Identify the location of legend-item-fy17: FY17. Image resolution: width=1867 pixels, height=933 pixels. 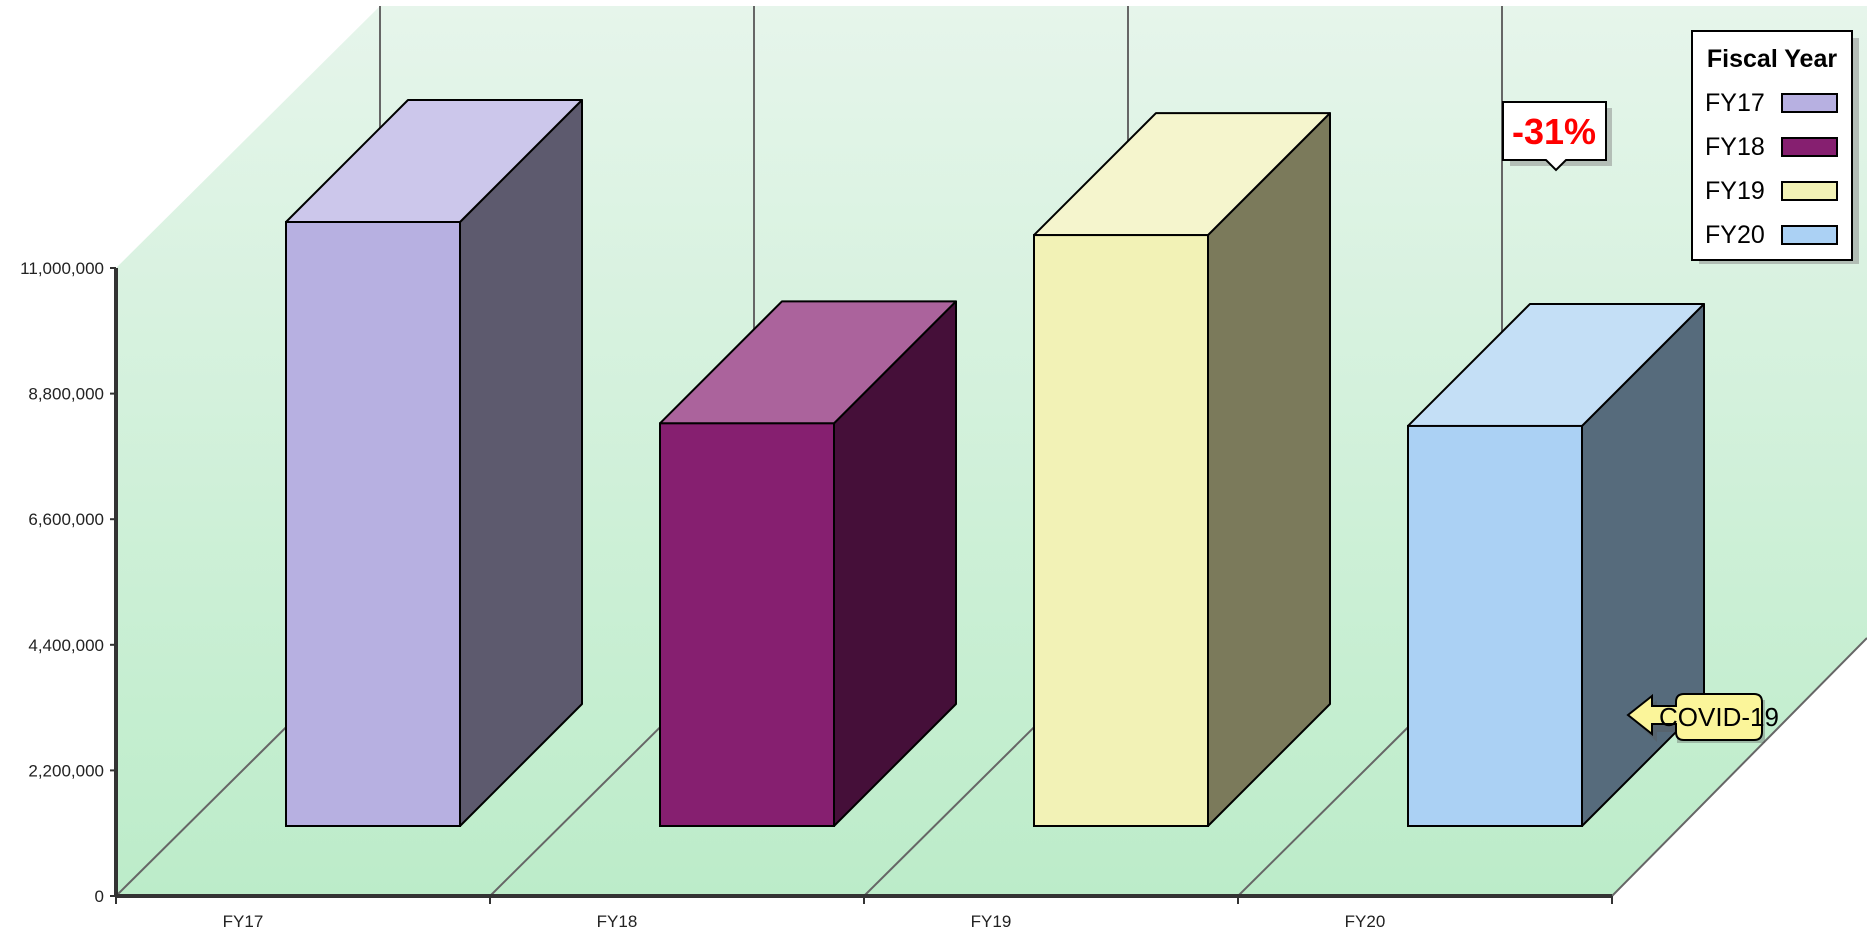
(1771, 103).